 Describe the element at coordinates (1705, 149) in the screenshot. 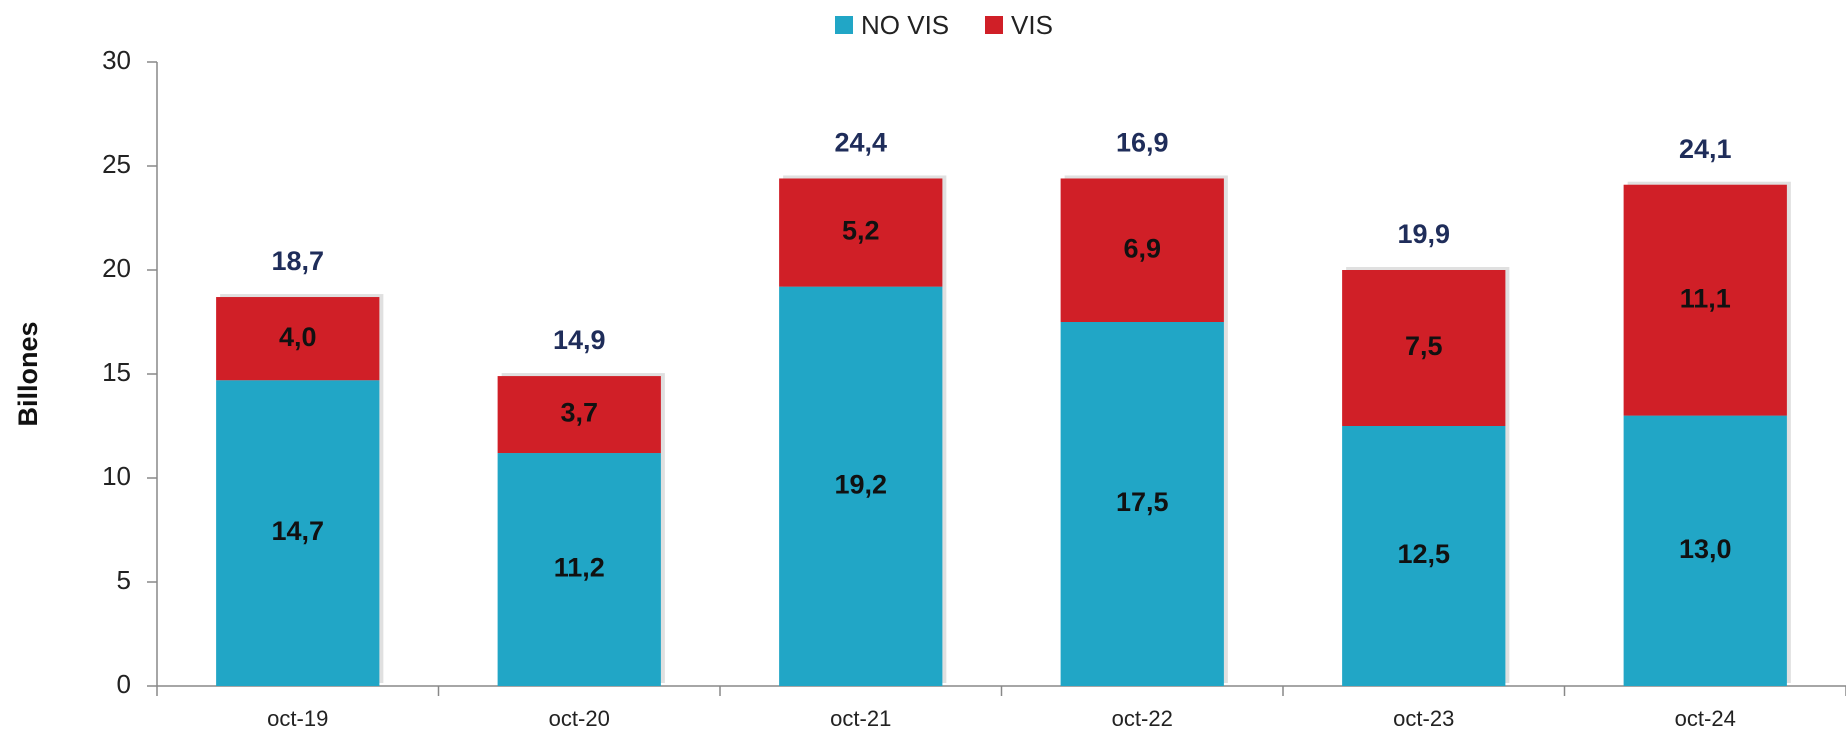

I see `total-label: 24,1` at that location.